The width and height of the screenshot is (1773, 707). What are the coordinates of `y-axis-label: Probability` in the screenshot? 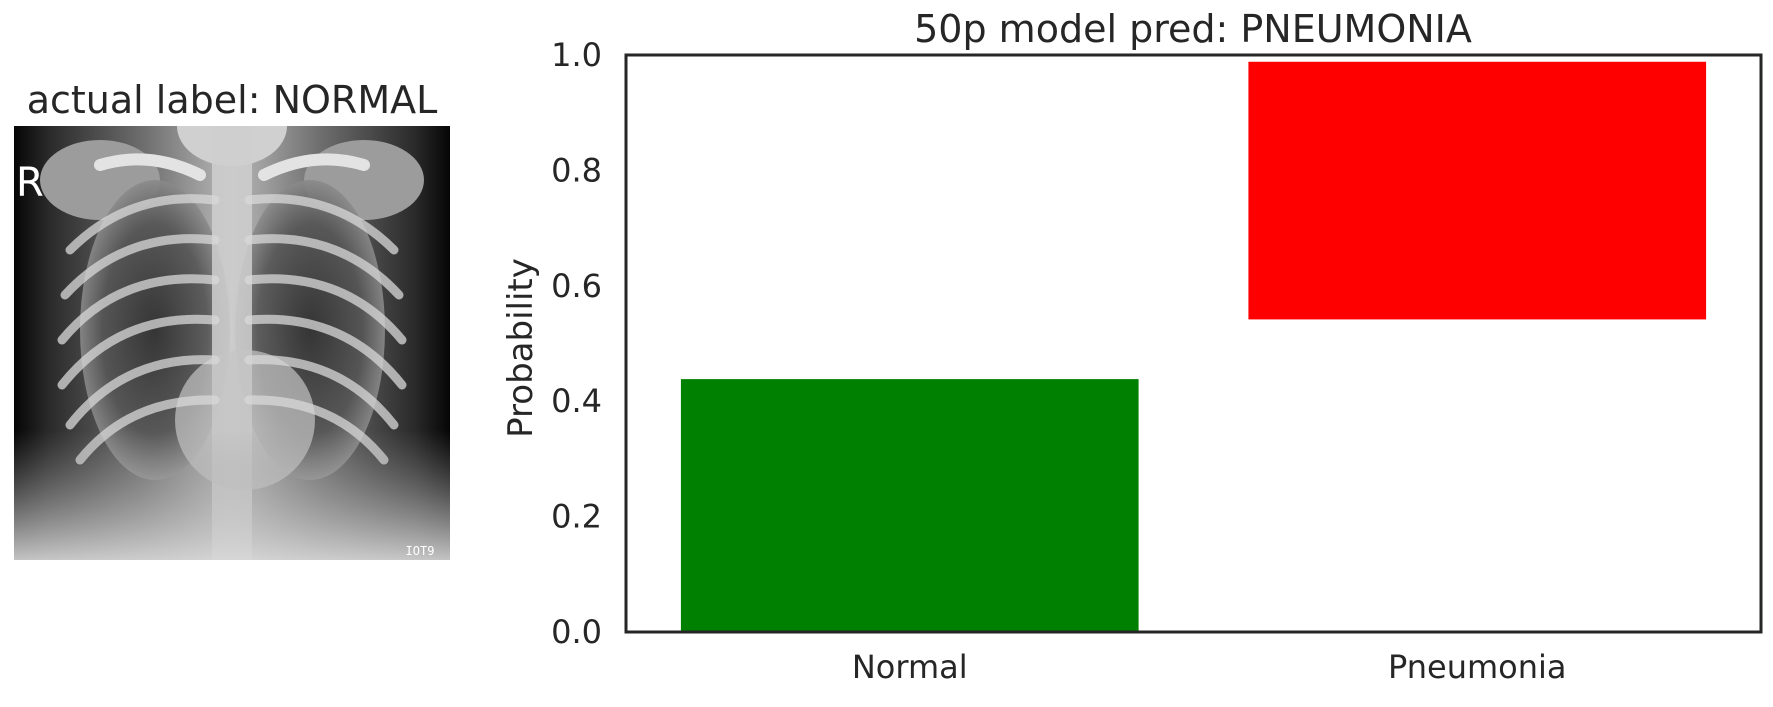 It's located at (521, 348).